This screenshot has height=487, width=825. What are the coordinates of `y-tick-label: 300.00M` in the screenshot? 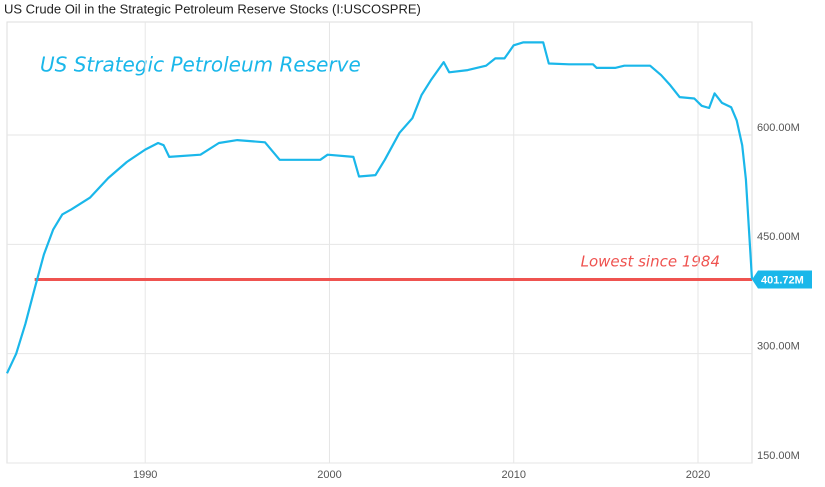 It's located at (778, 347).